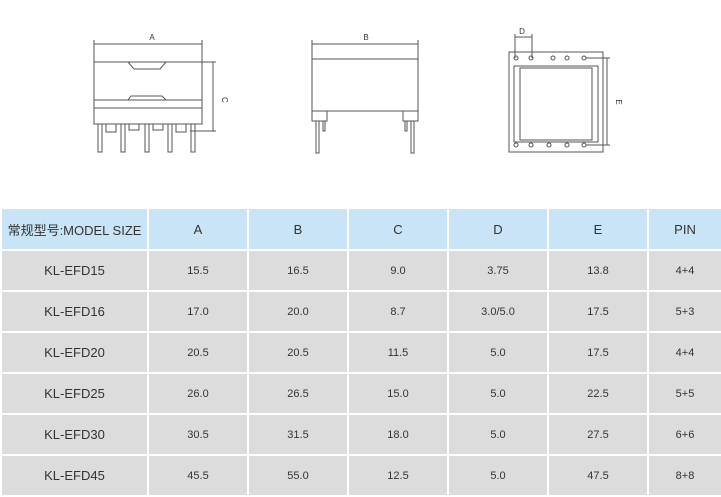 The image size is (721, 497). I want to click on cell-pin: 5+3, so click(684, 311).